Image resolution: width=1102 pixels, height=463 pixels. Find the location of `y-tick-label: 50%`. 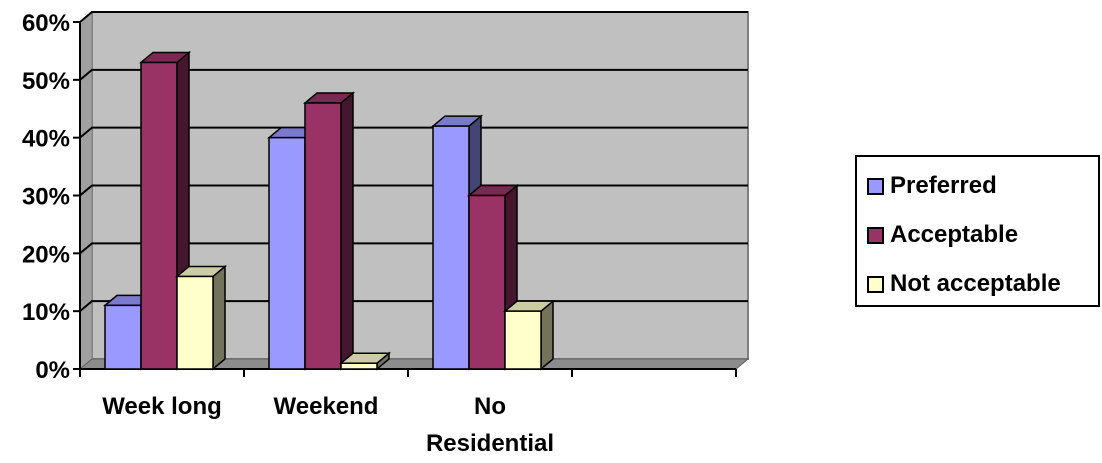

y-tick-label: 50% is located at coordinates (46, 81).